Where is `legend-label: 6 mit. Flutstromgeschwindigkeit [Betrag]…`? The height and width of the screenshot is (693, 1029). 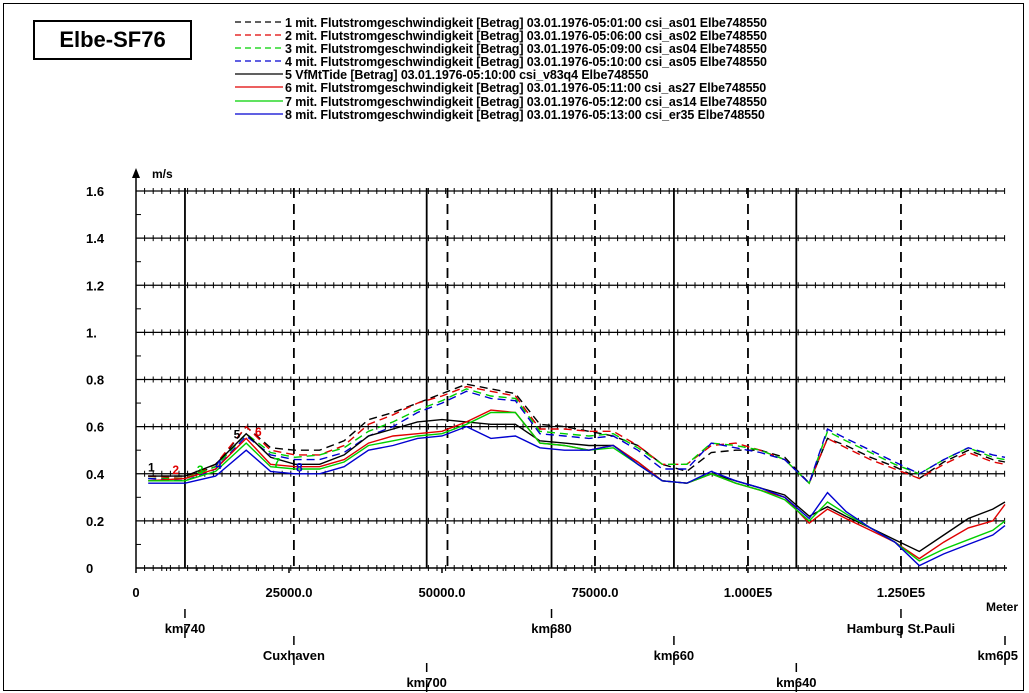 legend-label: 6 mit. Flutstromgeschwindigkeit [Betrag]… is located at coordinates (526, 88).